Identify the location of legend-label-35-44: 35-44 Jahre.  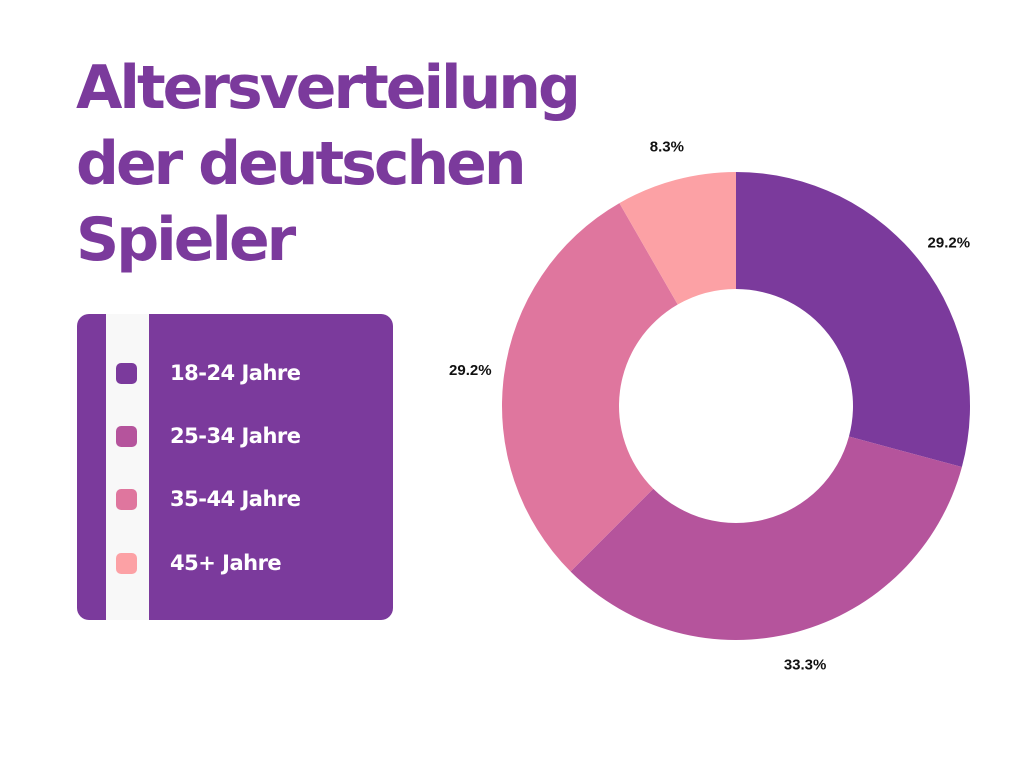
(235, 499).